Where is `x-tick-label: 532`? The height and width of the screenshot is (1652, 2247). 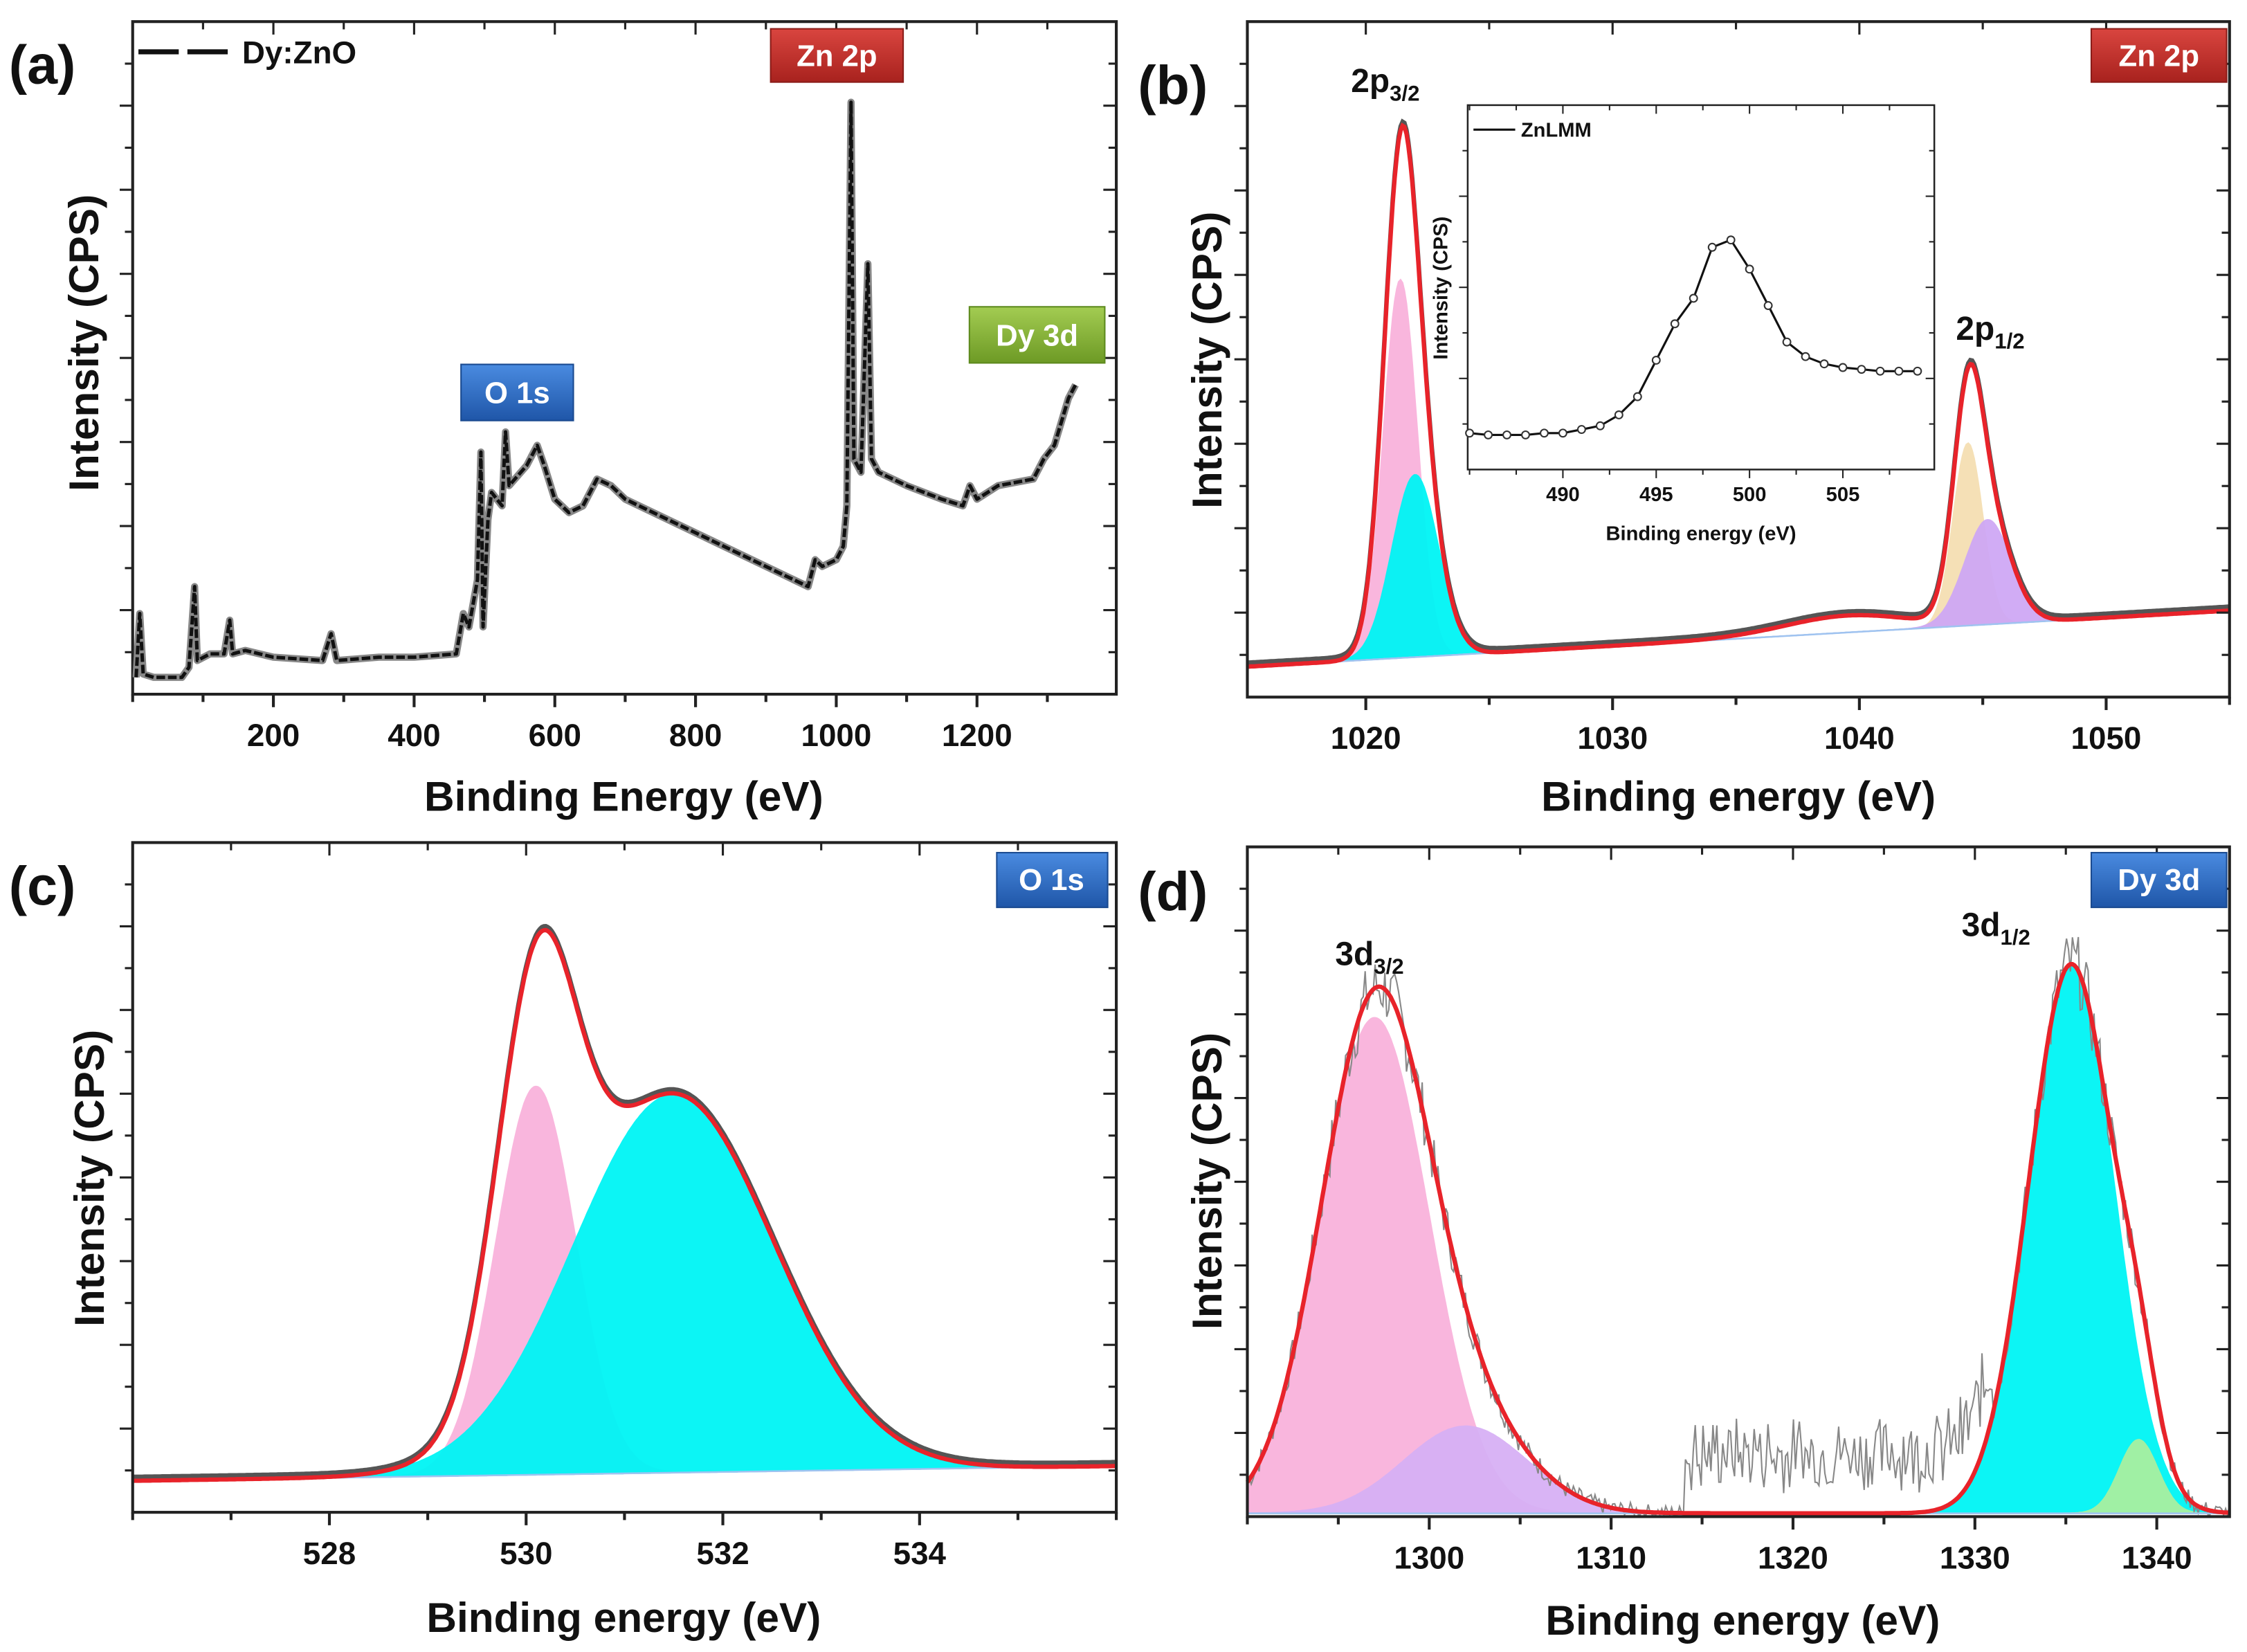
x-tick-label: 532 is located at coordinates (723, 1553).